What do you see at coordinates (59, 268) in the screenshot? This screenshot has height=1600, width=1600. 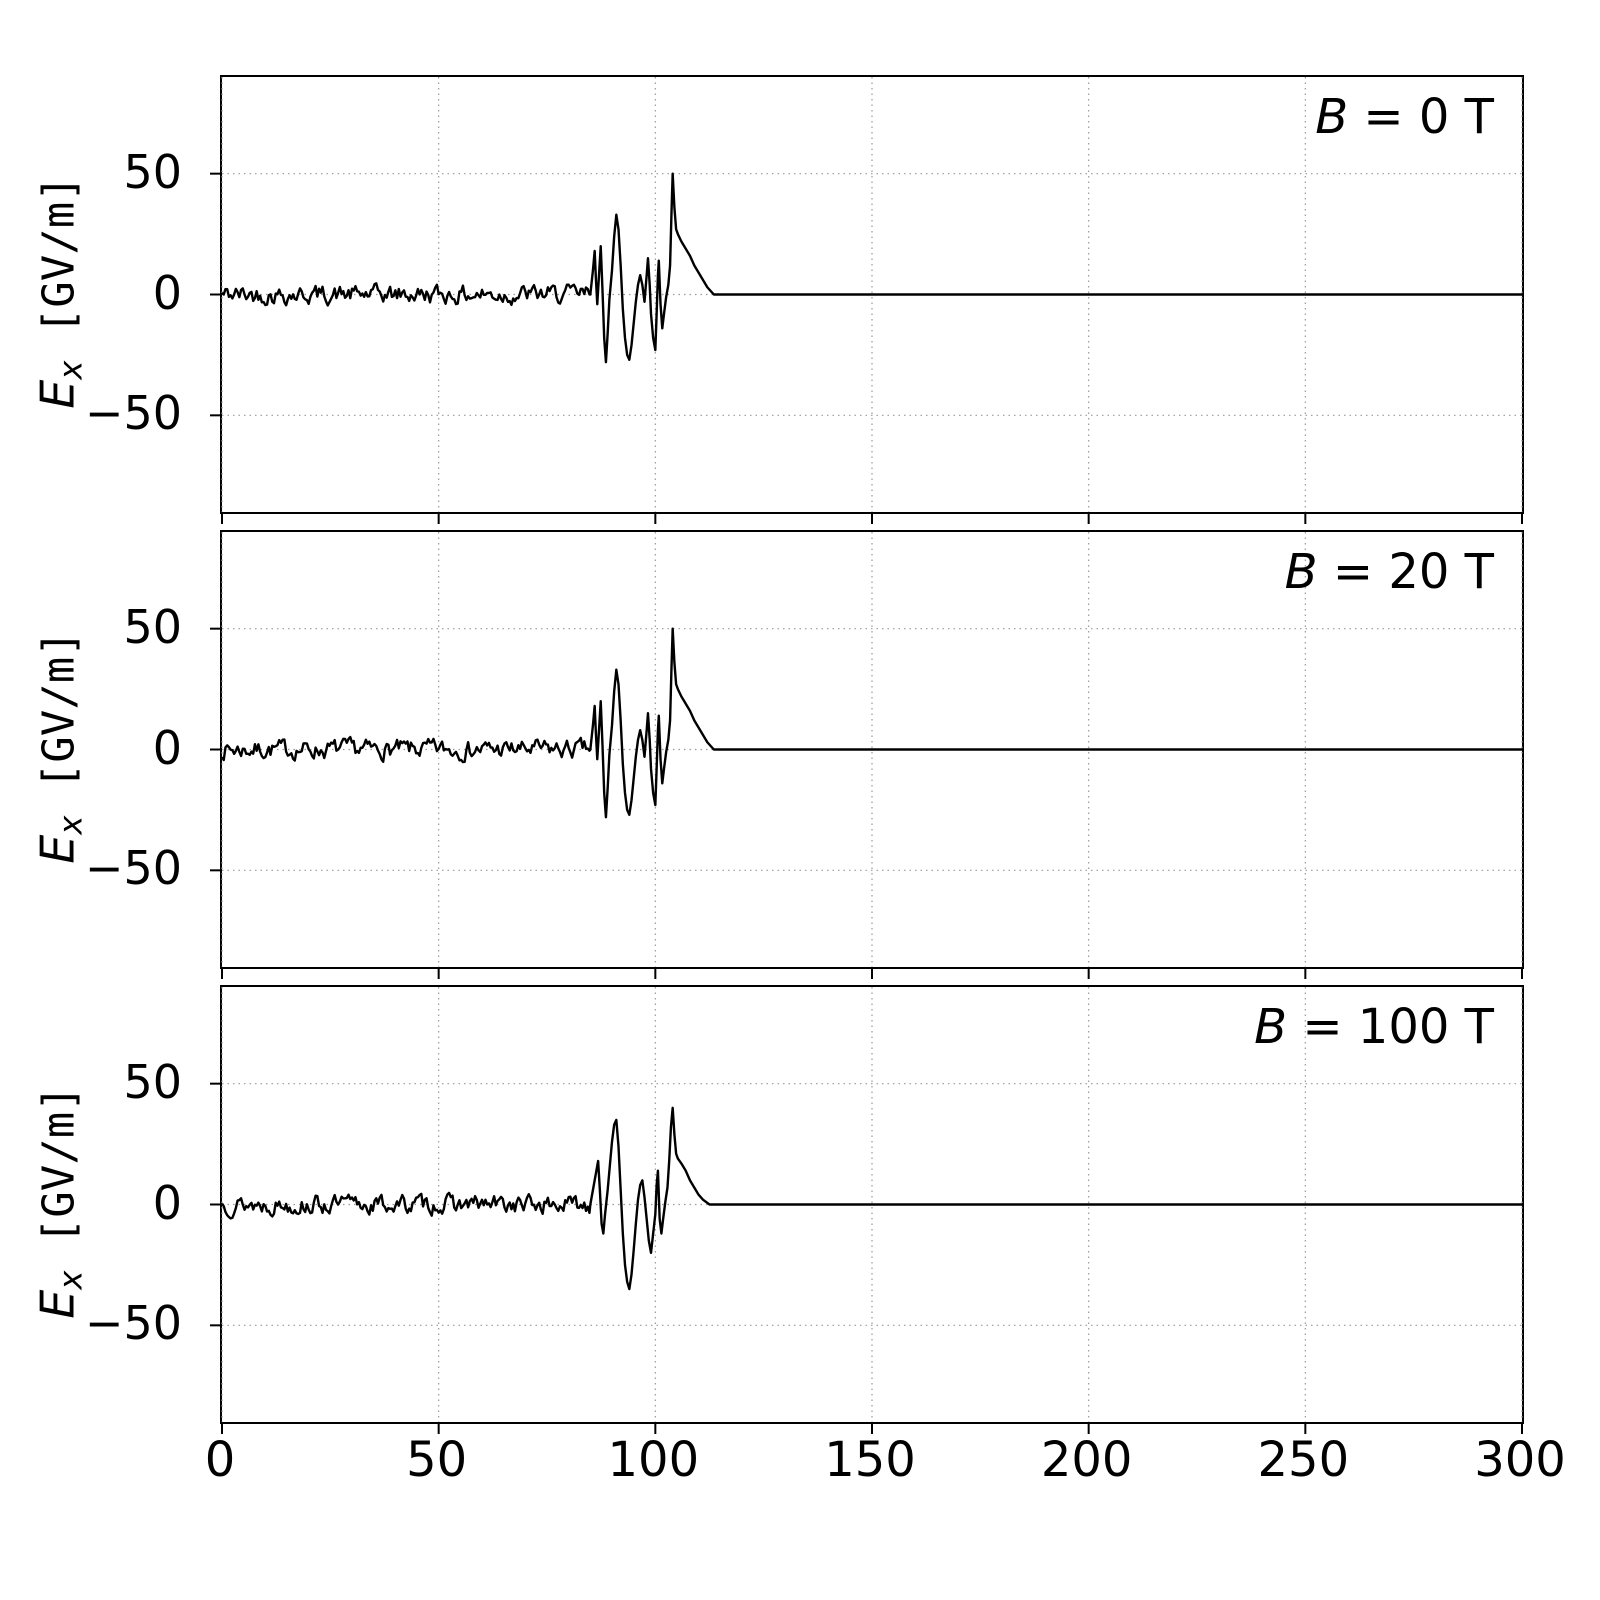 I see `y-label-units-0: [GV/m]` at bounding box center [59, 268].